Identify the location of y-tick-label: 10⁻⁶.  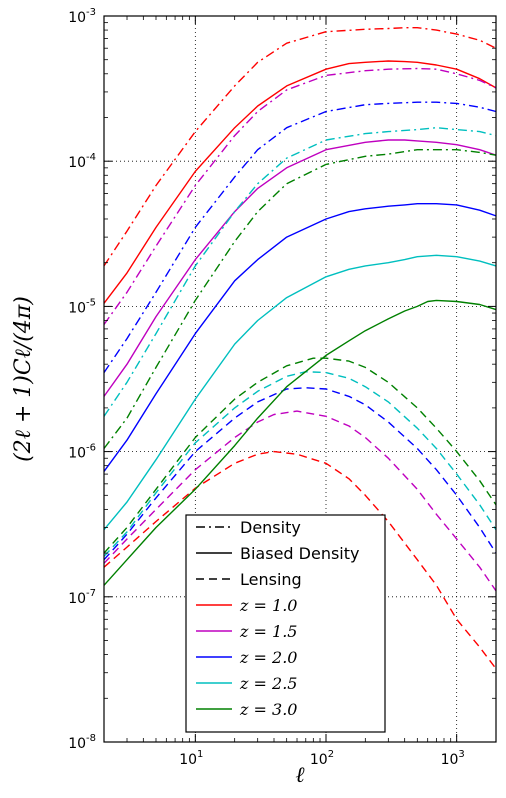
(82, 452).